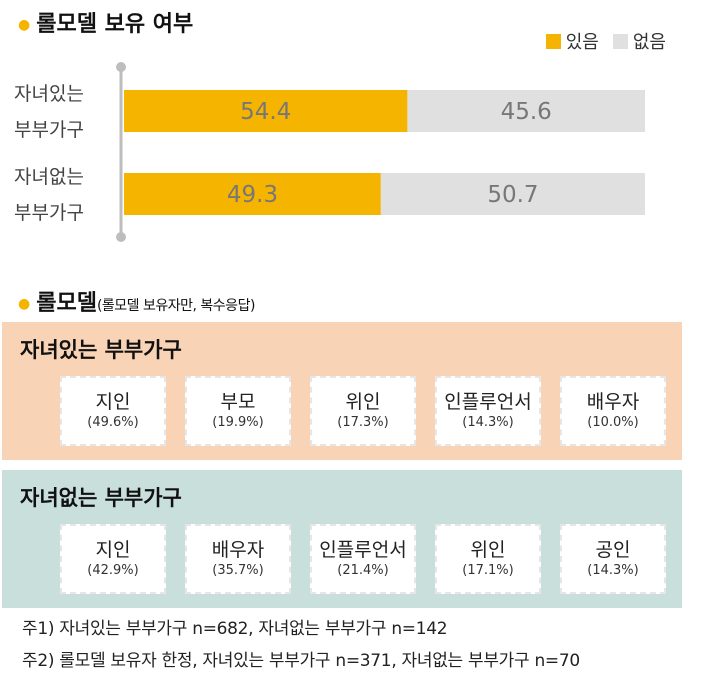 This screenshot has height=686, width=706. I want to click on legend-swatch-none, so click(620, 41).